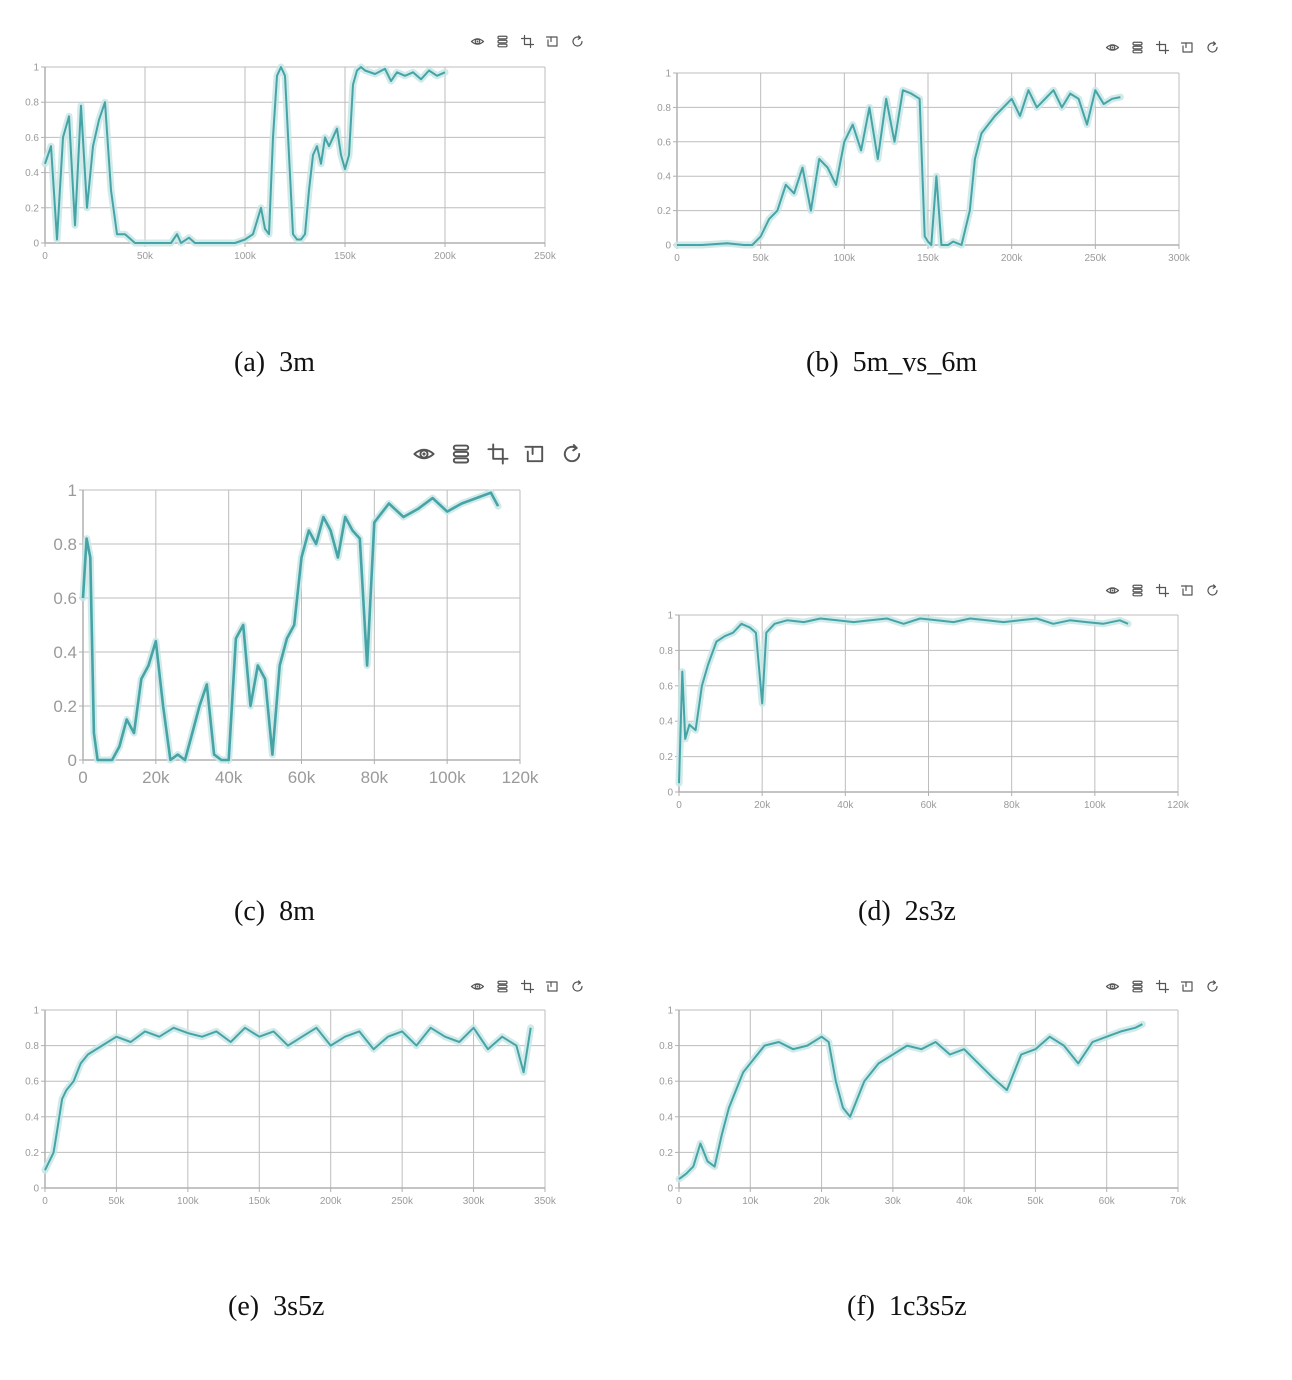 The width and height of the screenshot is (1292, 1380). I want to click on x-tick-label: 350k, so click(545, 1201).